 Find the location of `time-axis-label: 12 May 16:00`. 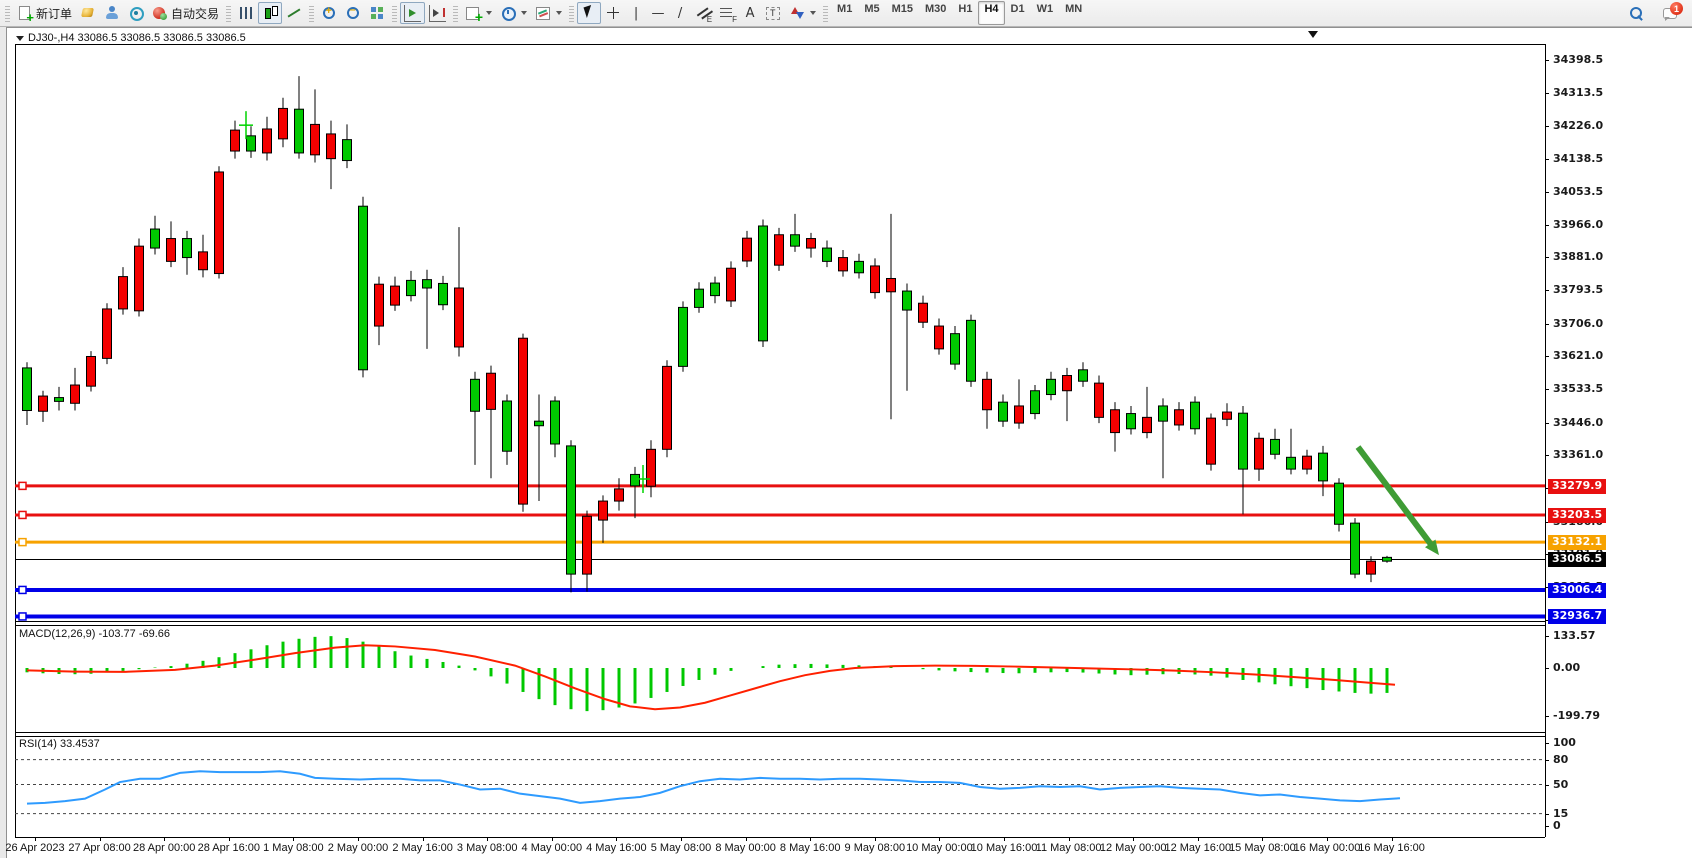

time-axis-label: 12 May 16:00 is located at coordinates (1198, 848).